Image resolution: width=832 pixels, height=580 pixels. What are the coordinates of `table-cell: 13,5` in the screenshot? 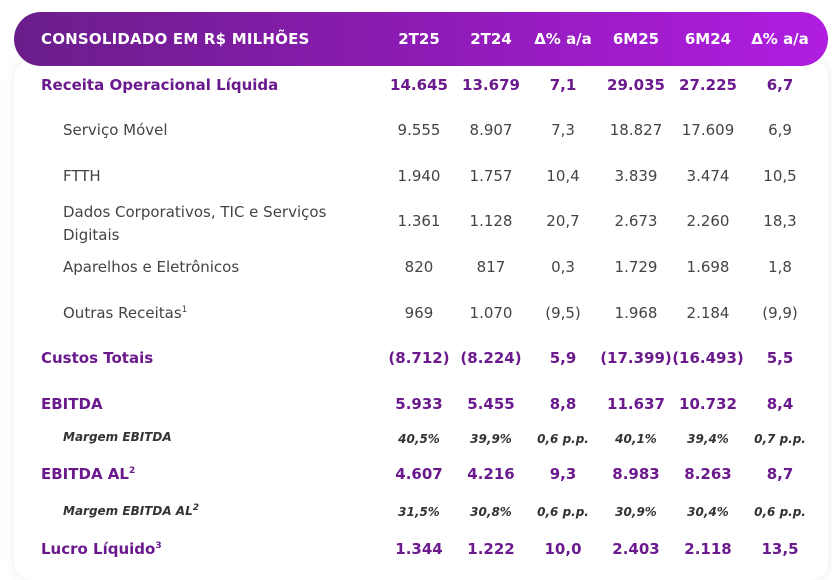 It's located at (780, 549).